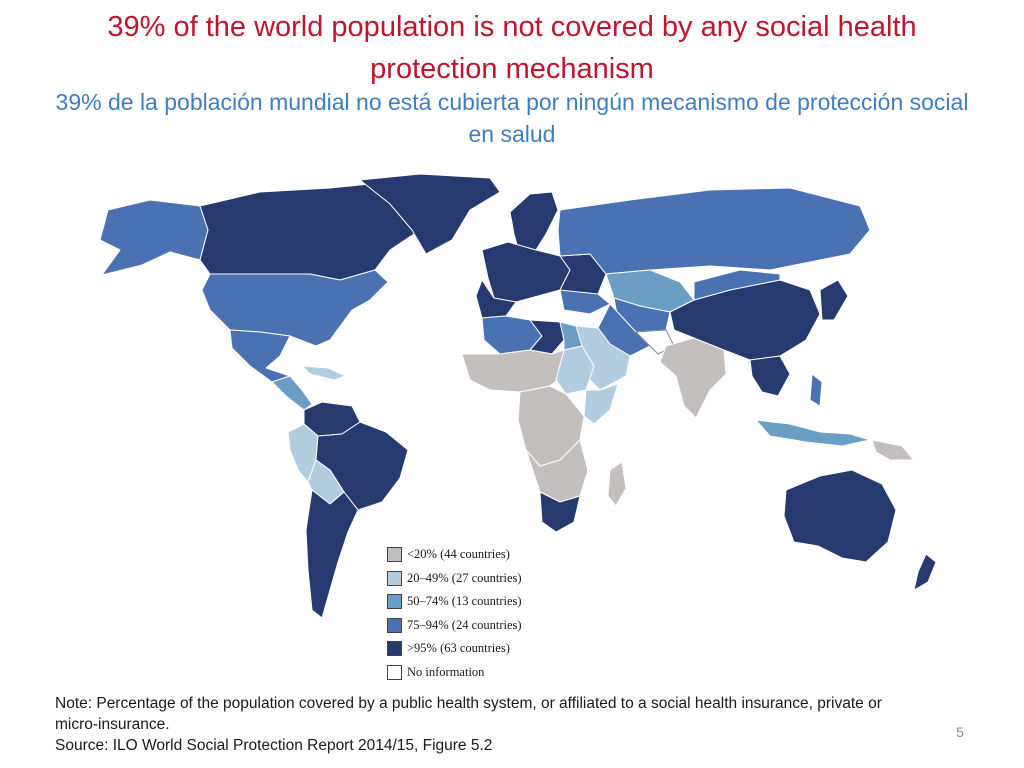  I want to click on legend-item: 75–94% (24 countries), so click(467, 626).